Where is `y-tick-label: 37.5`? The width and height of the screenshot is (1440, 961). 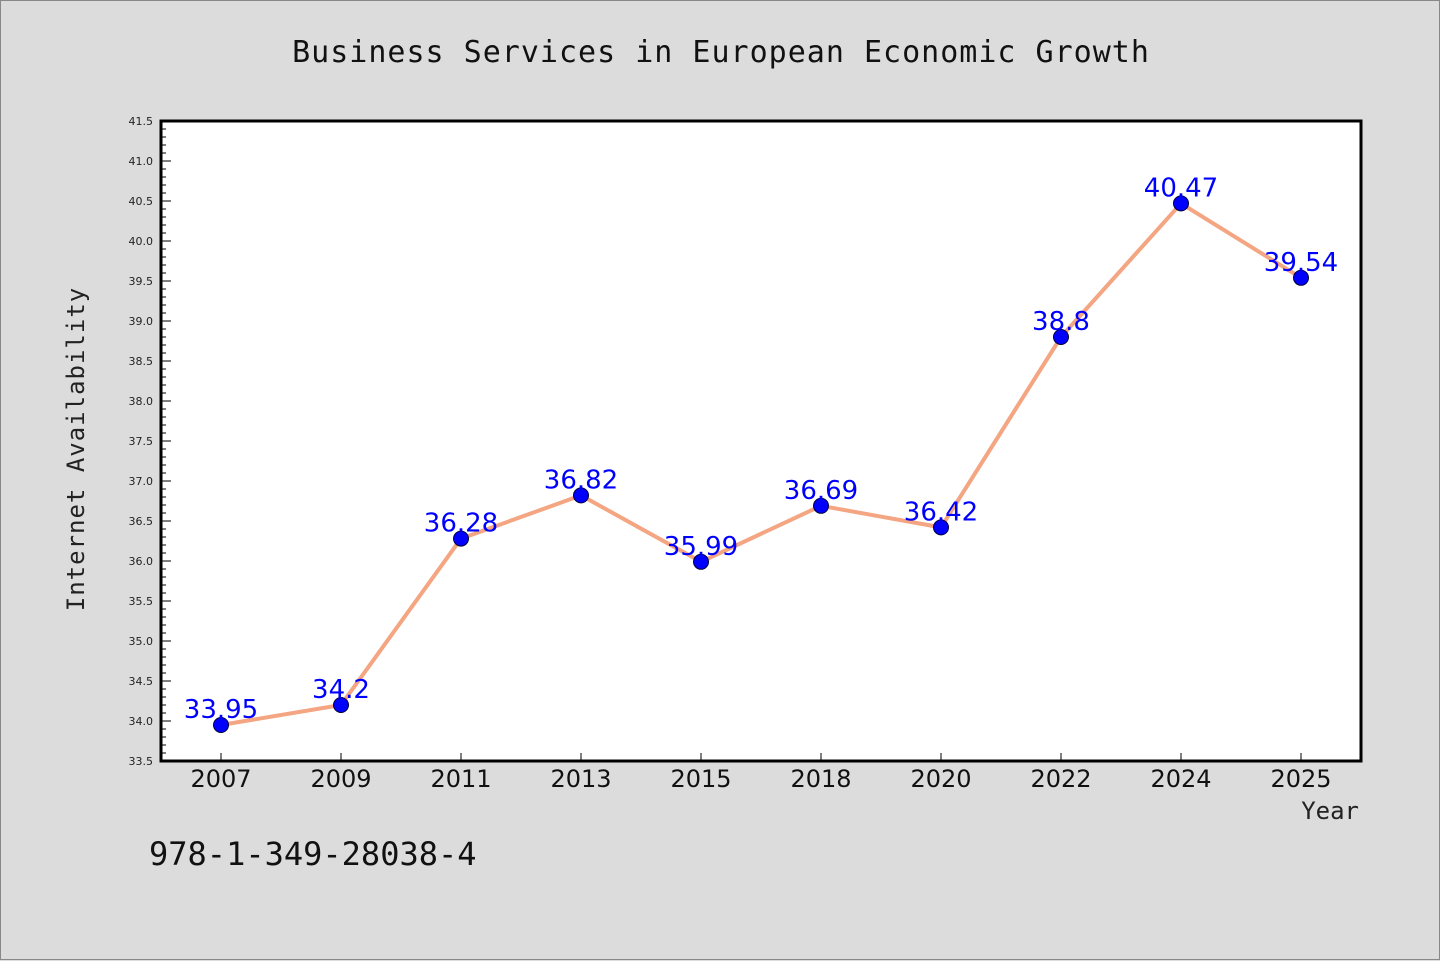
y-tick-label: 37.5 is located at coordinates (141, 441).